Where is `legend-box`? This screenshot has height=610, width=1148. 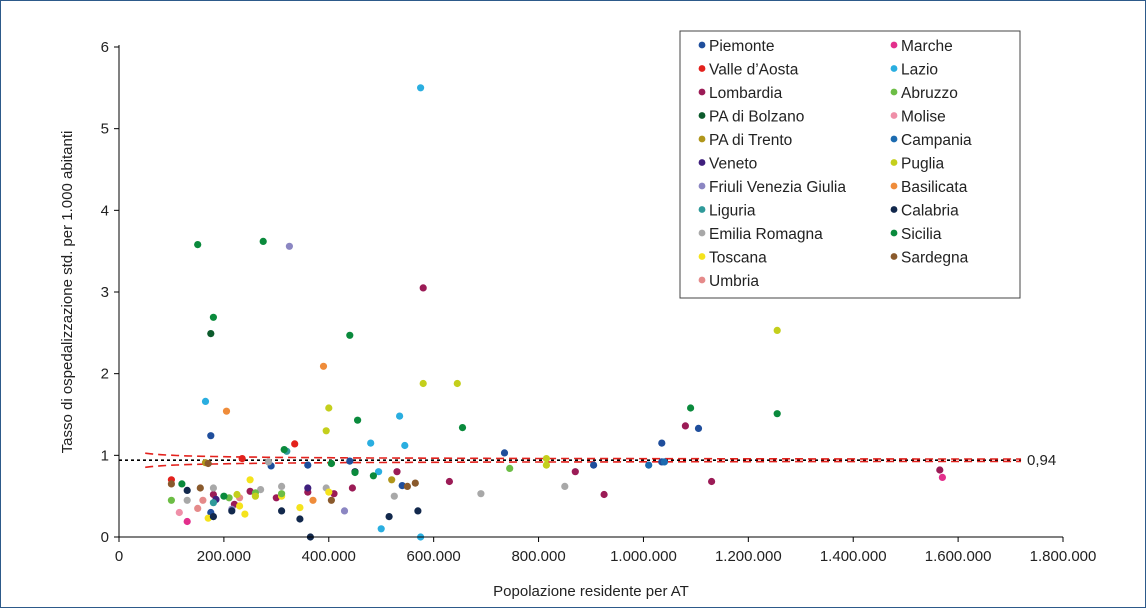
legend-box is located at coordinates (850, 164).